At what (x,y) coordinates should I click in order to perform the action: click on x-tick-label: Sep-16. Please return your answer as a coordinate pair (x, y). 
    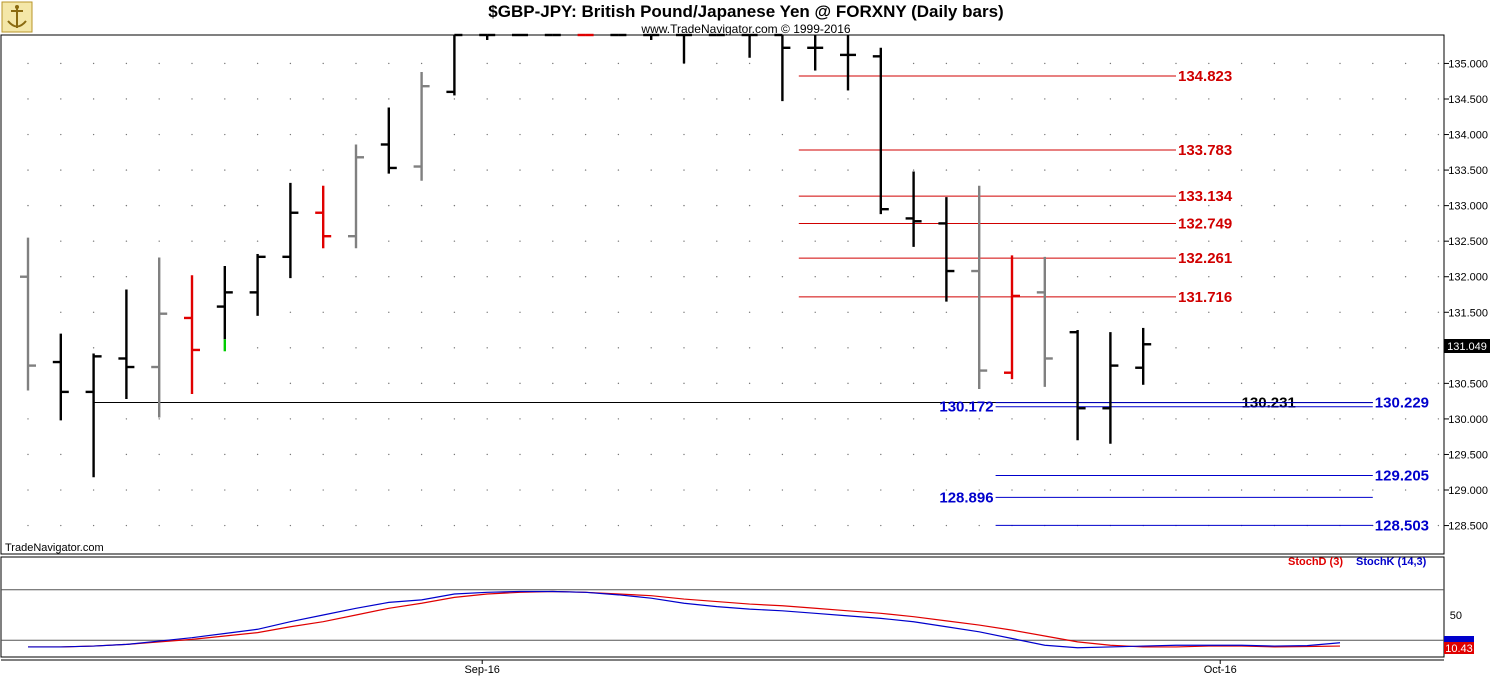
    Looking at the image, I should click on (481, 670).